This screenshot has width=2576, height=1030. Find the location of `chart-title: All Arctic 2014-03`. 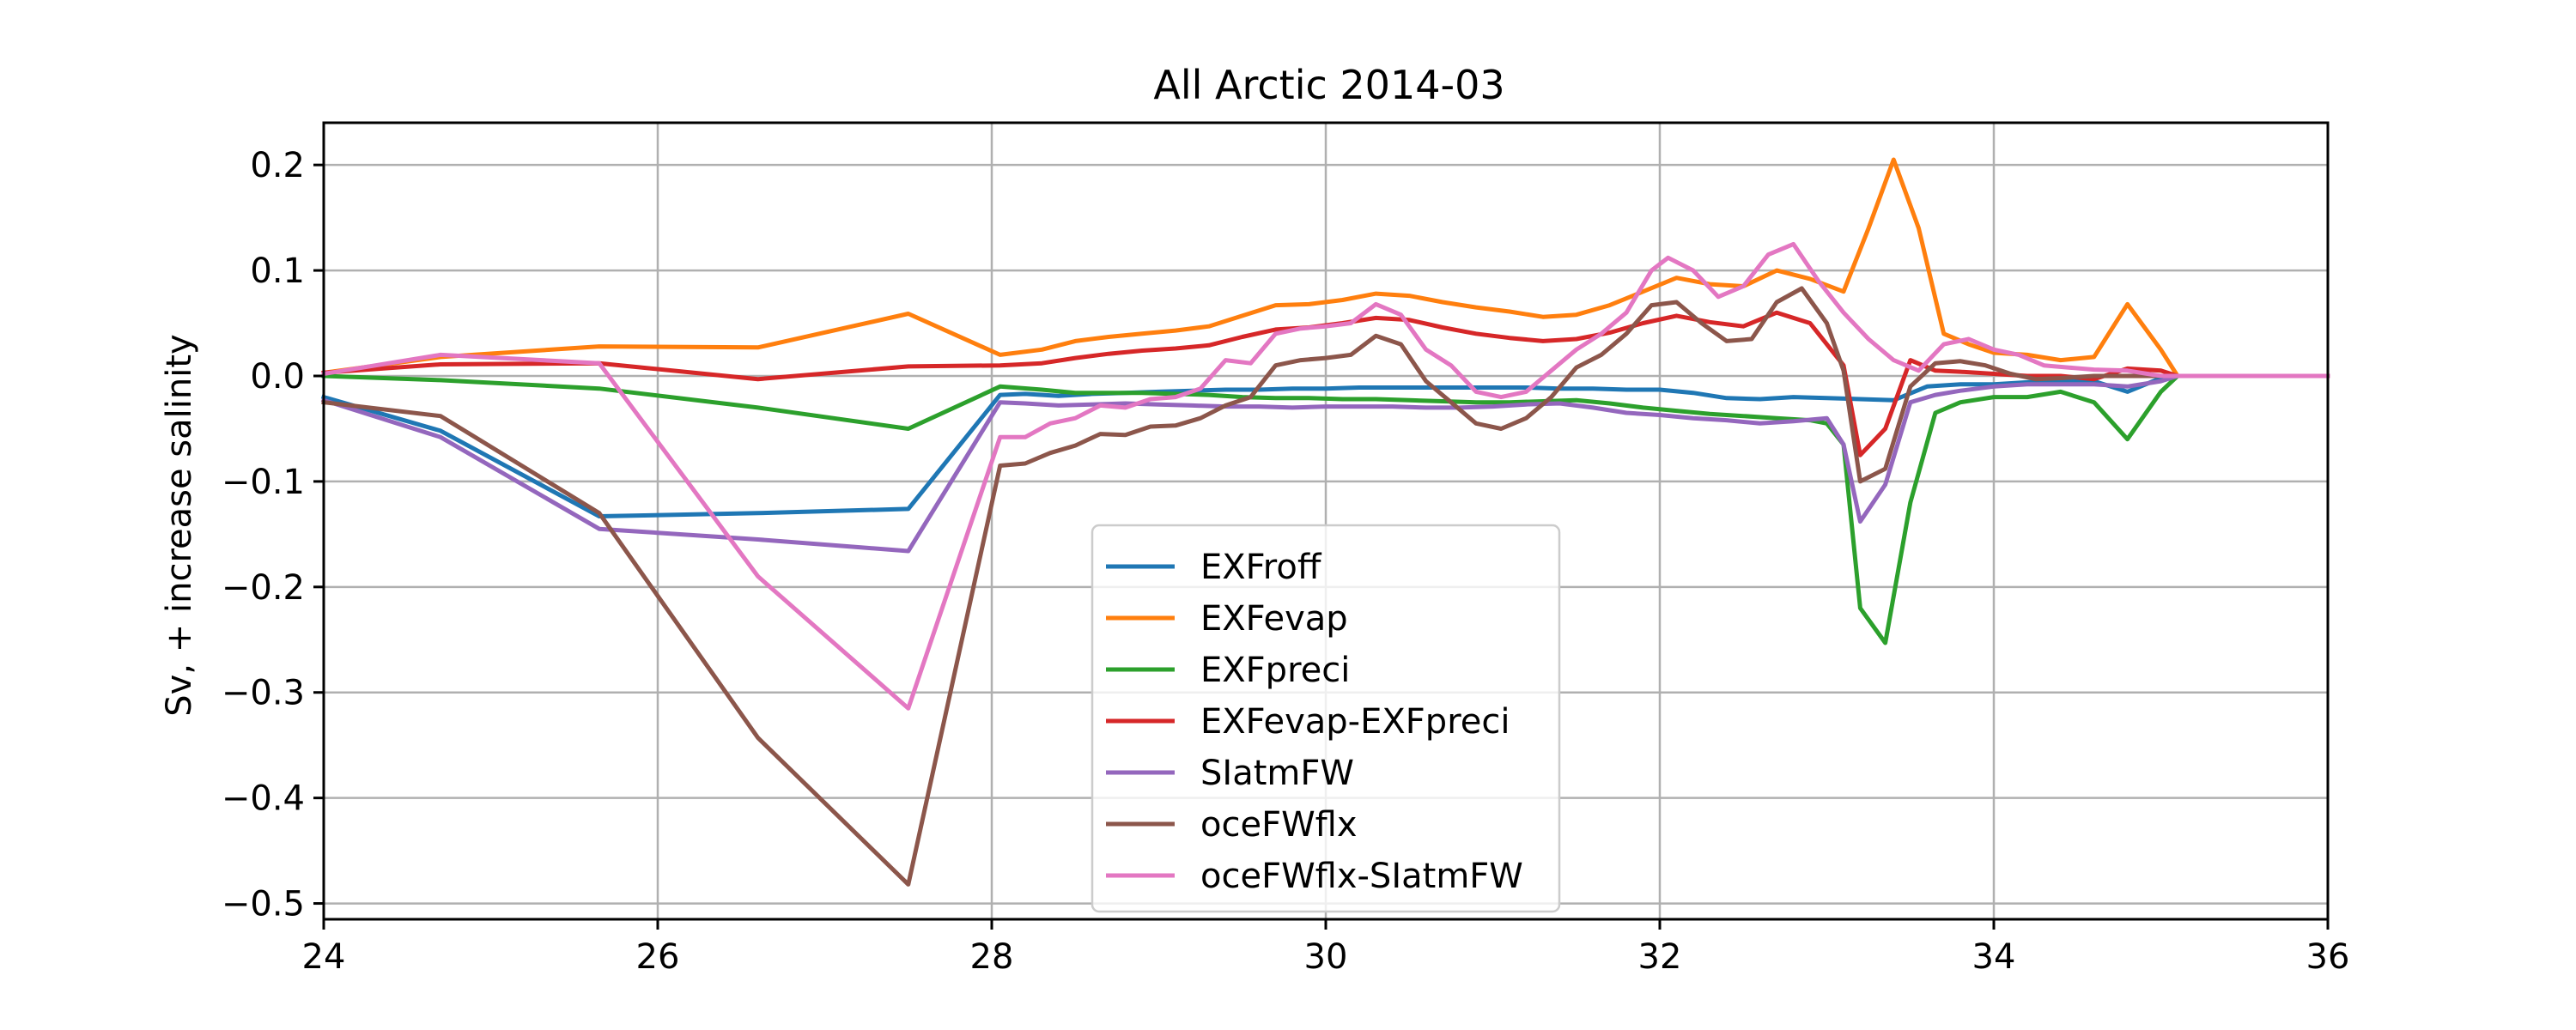

chart-title: All Arctic 2014-03 is located at coordinates (1328, 85).